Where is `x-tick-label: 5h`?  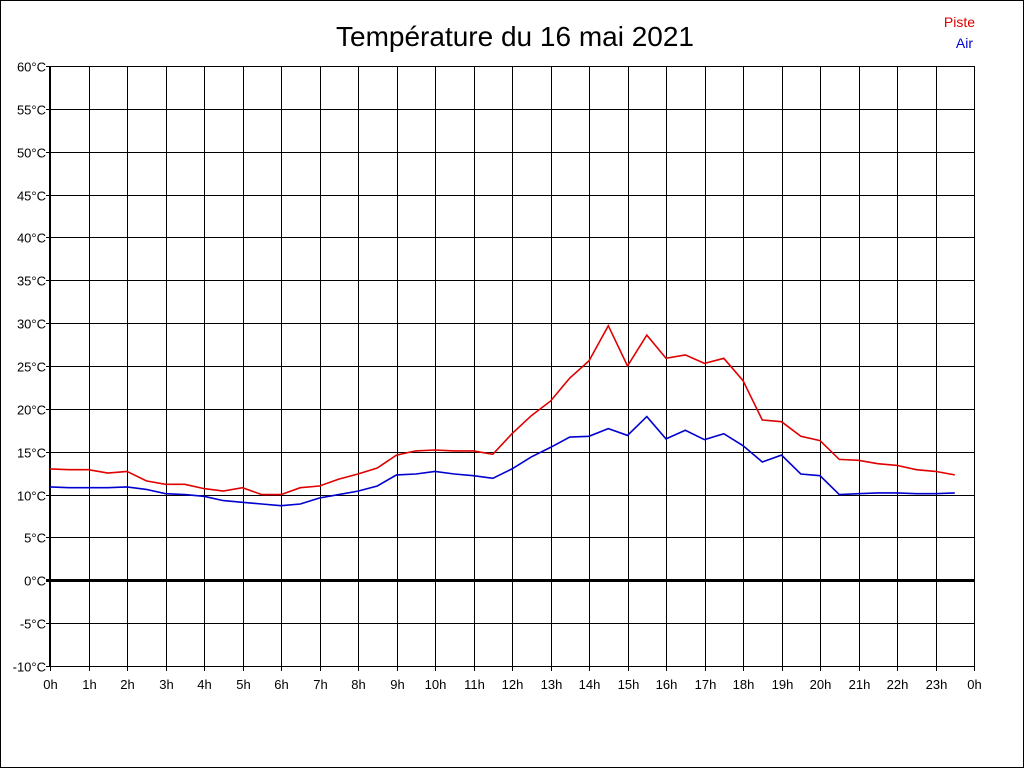 x-tick-label: 5h is located at coordinates (243, 684).